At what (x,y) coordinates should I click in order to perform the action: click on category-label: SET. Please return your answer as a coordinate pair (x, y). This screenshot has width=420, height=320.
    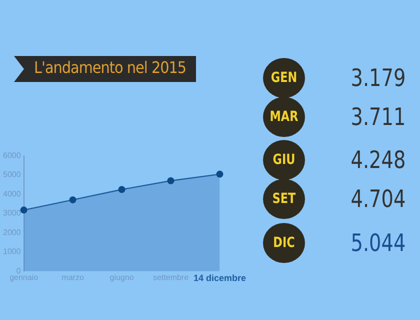
    Looking at the image, I should click on (284, 199).